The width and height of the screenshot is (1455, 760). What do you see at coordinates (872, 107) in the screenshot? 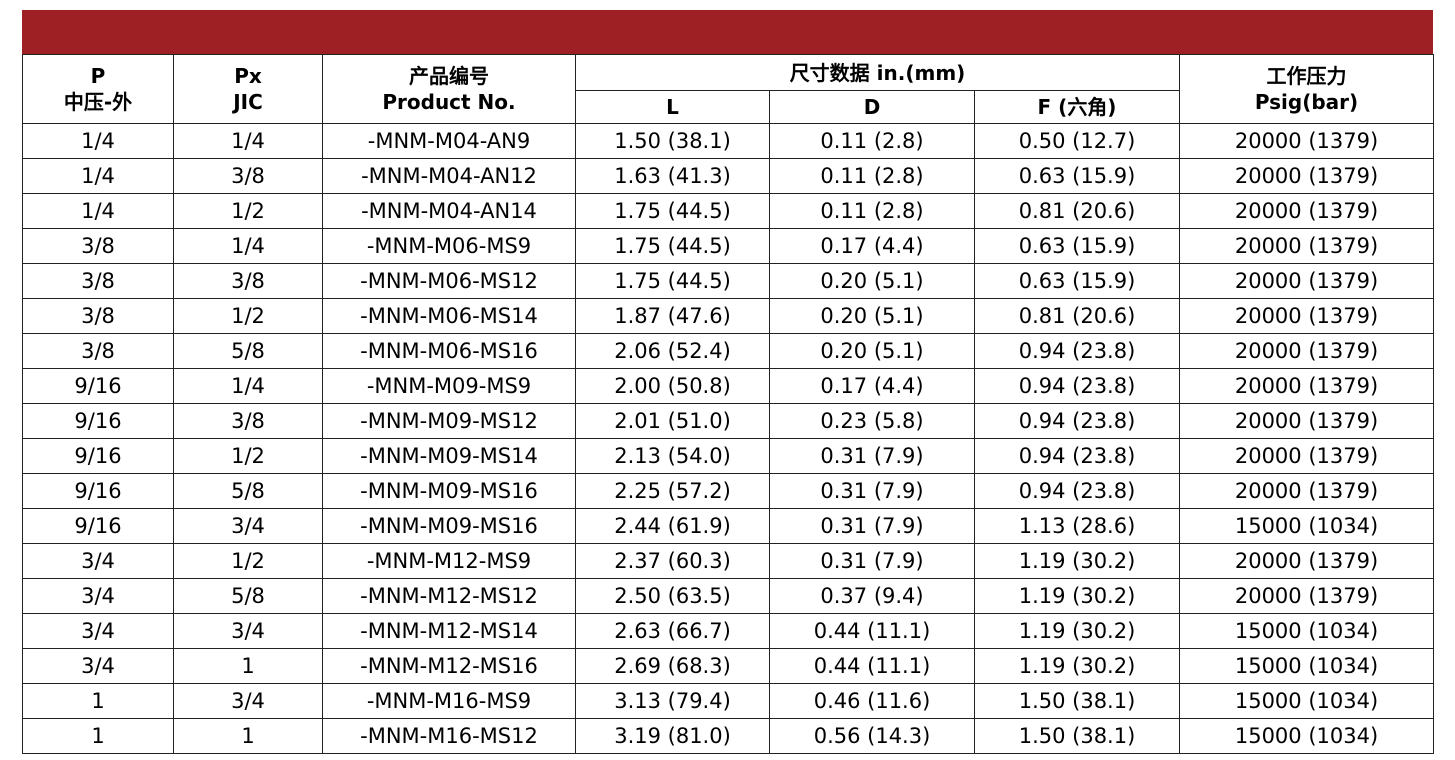
I see `sub-header: D` at bounding box center [872, 107].